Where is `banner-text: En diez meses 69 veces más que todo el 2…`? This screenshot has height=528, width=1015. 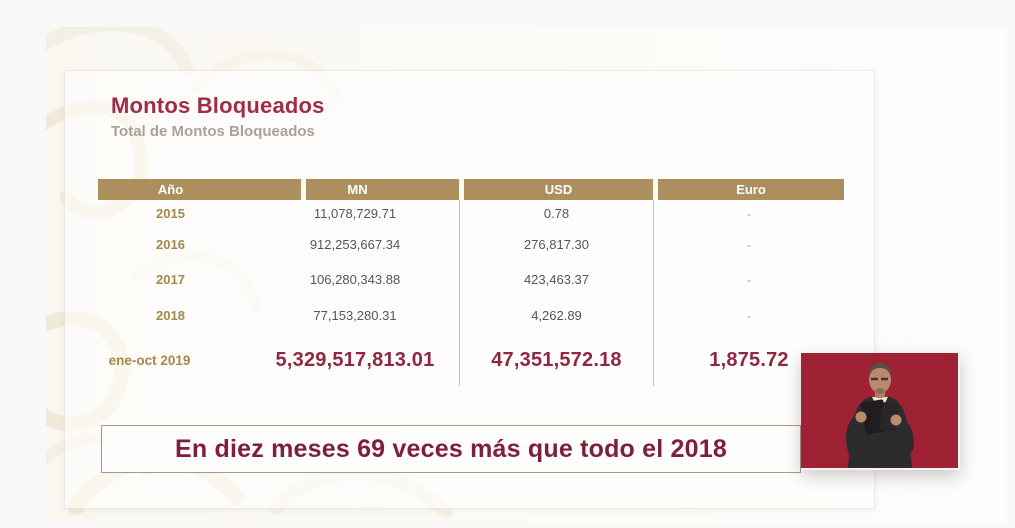 banner-text: En diez meses 69 veces más que todo el 2… is located at coordinates (451, 448).